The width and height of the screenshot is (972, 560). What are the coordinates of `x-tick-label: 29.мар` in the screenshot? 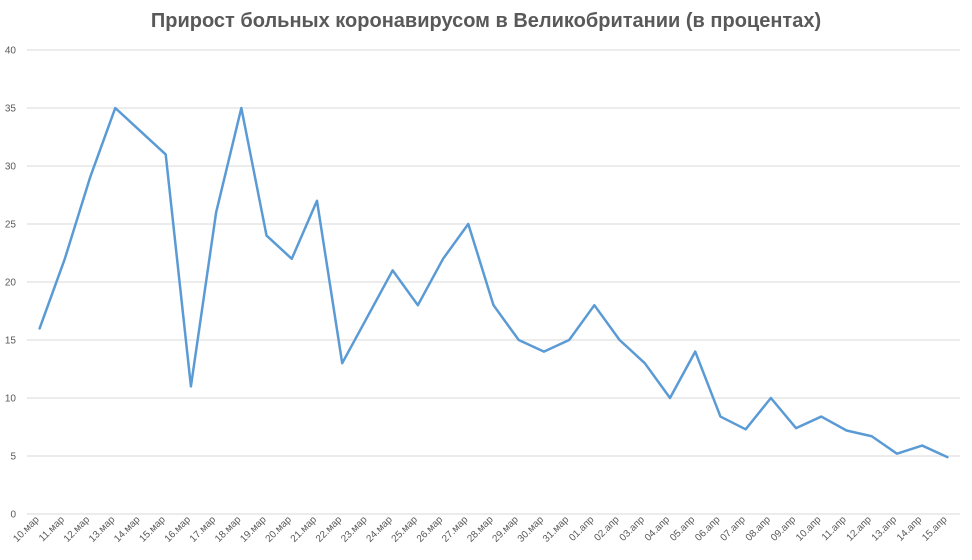 It's located at (505, 529).